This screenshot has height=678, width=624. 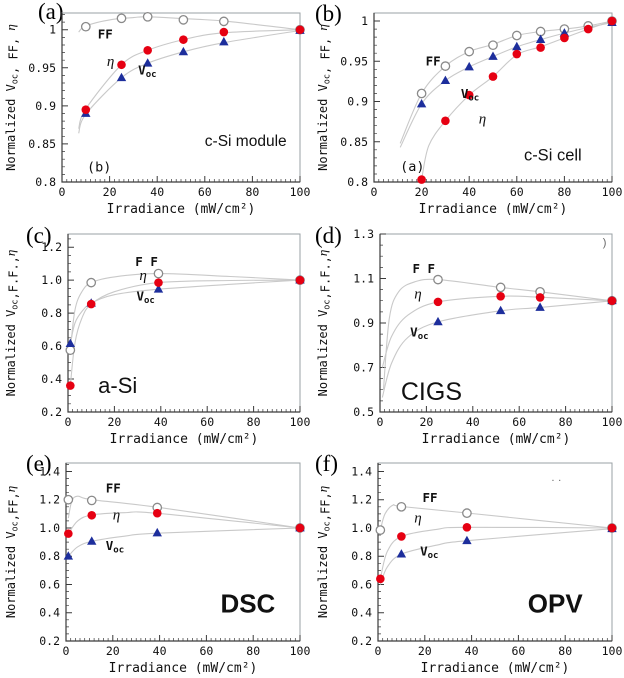 I want to click on y-tick-label: 0.95, so click(x=42, y=68).